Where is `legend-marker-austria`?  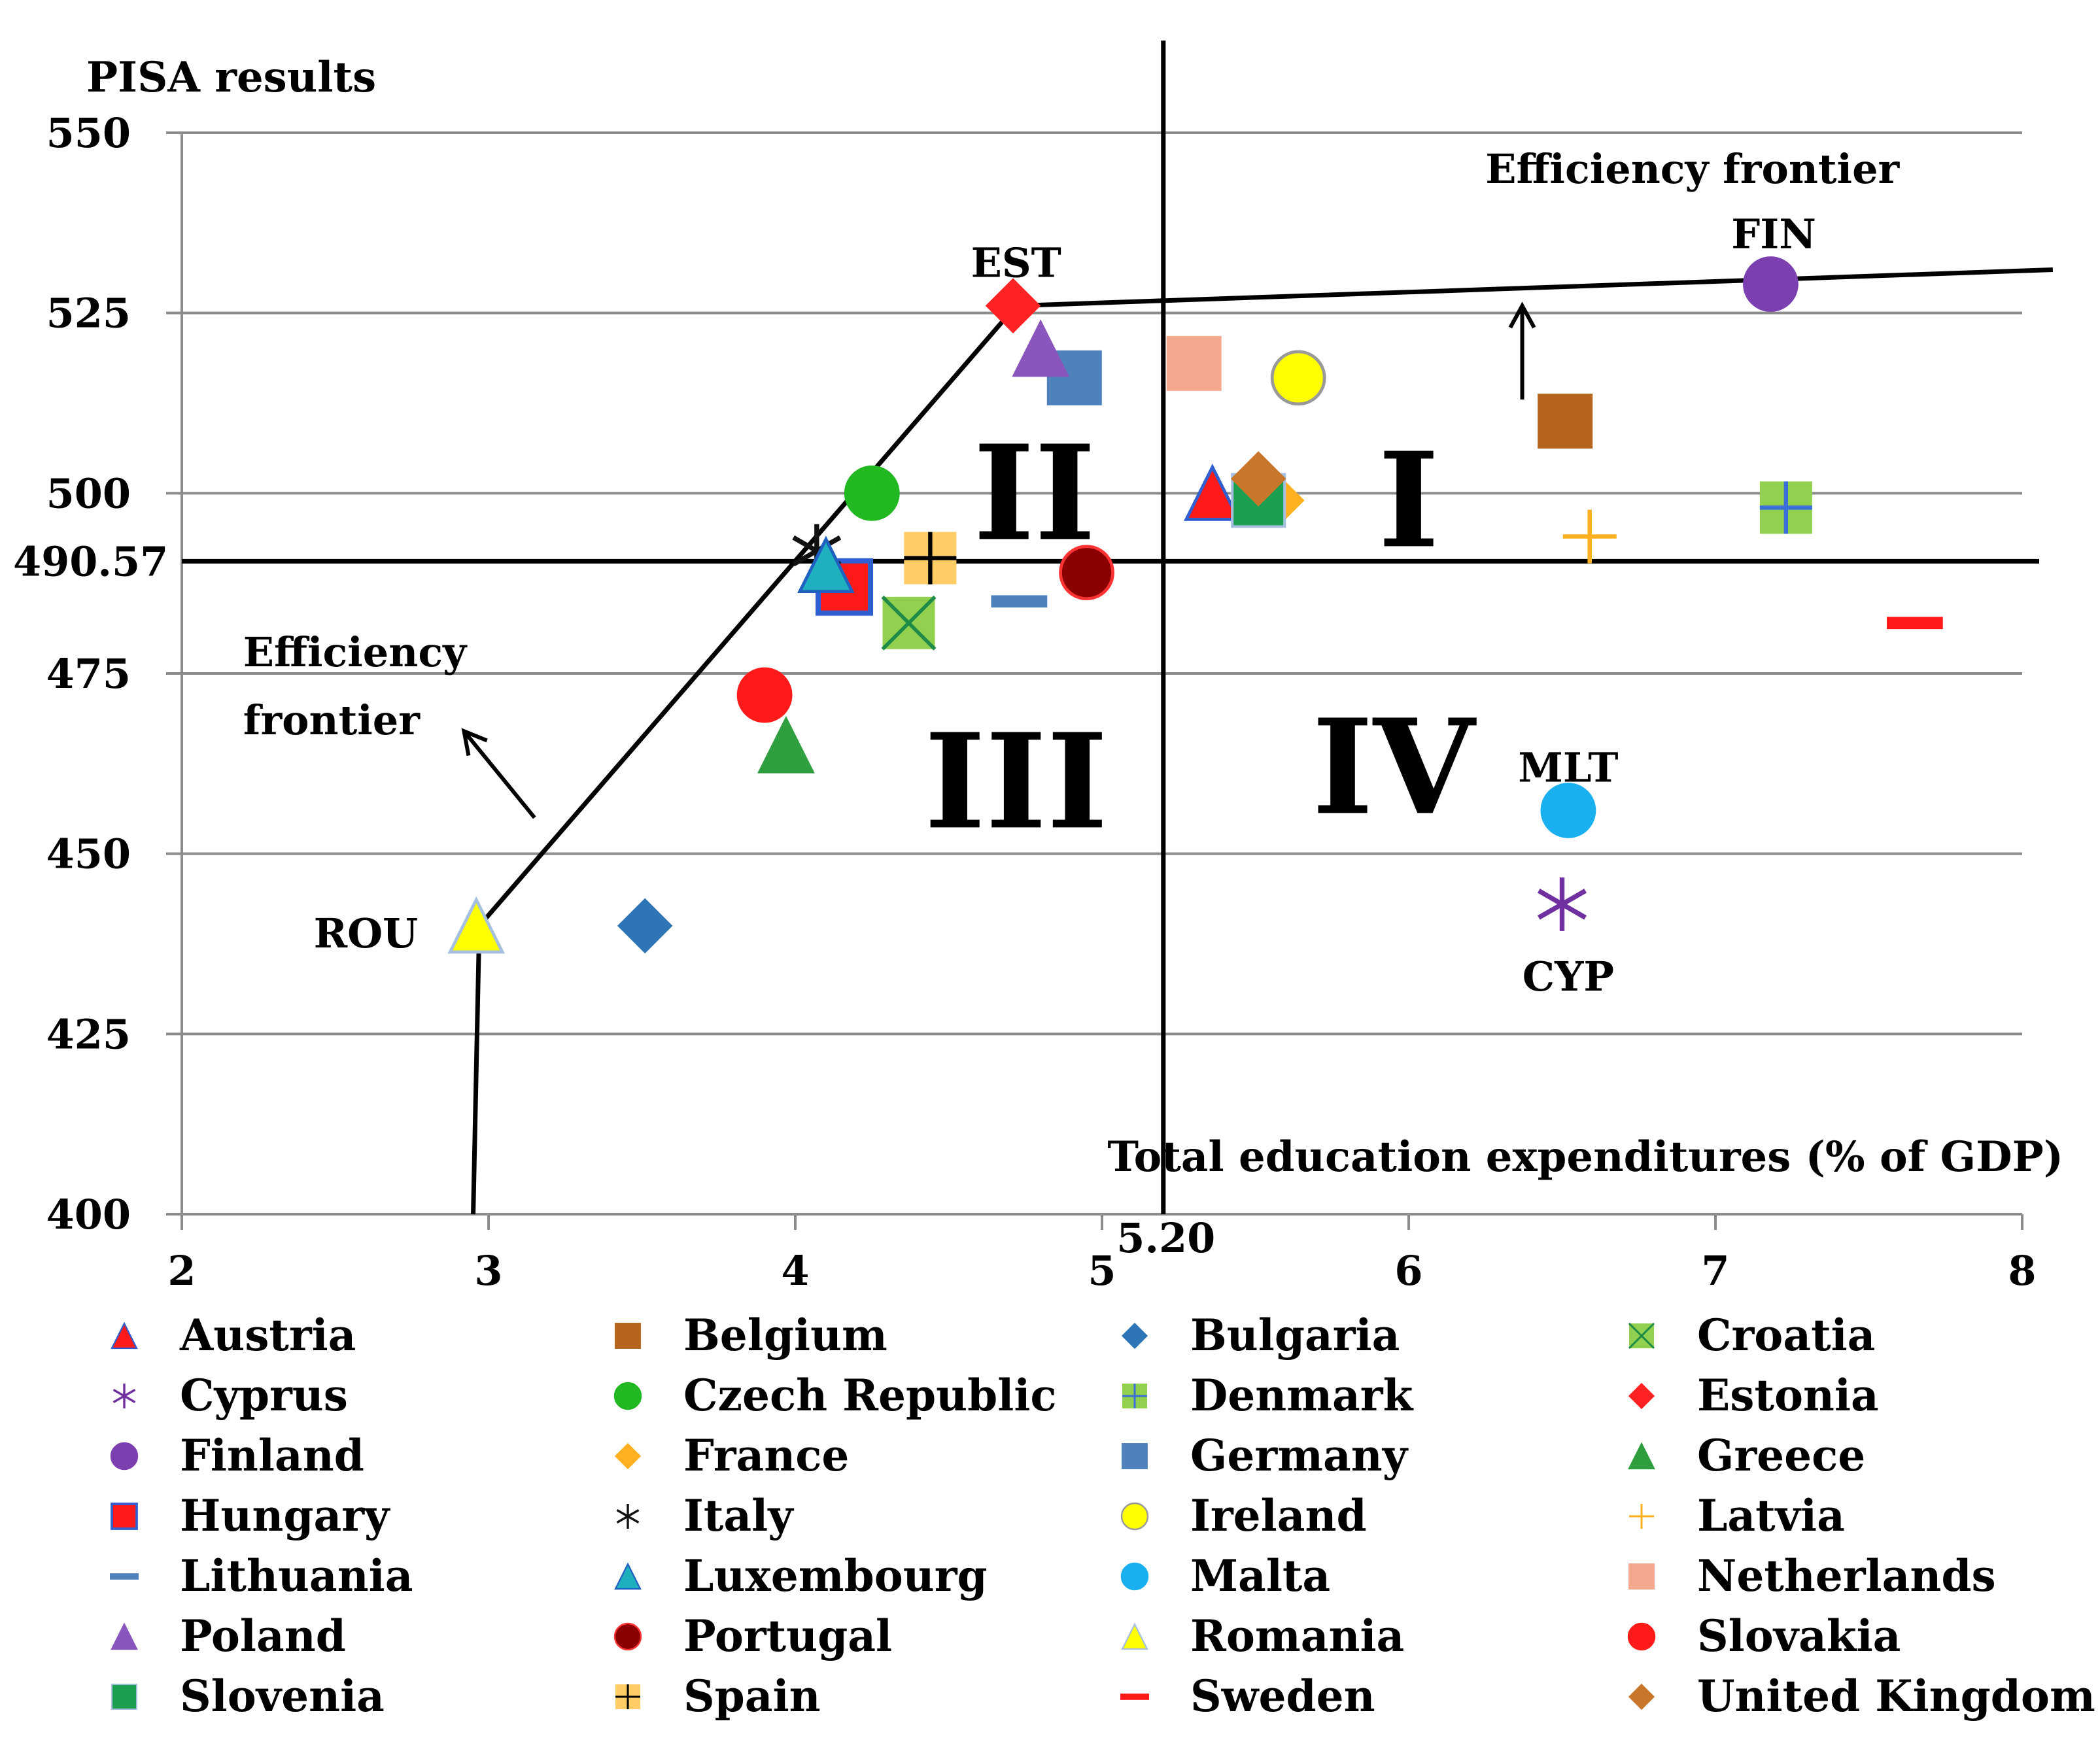
legend-marker-austria is located at coordinates (124, 1336).